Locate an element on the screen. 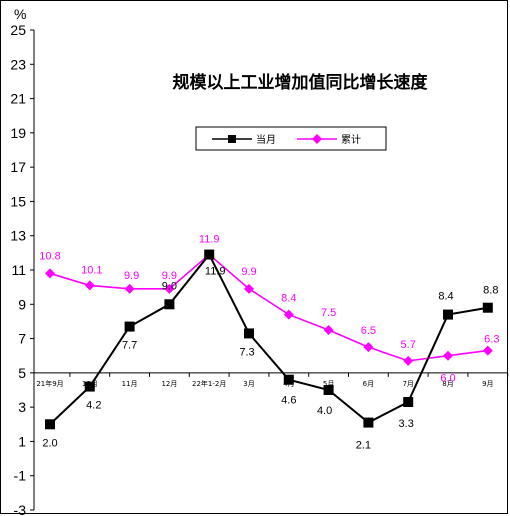  data-label-cumulative: 6.3 is located at coordinates (491, 340).